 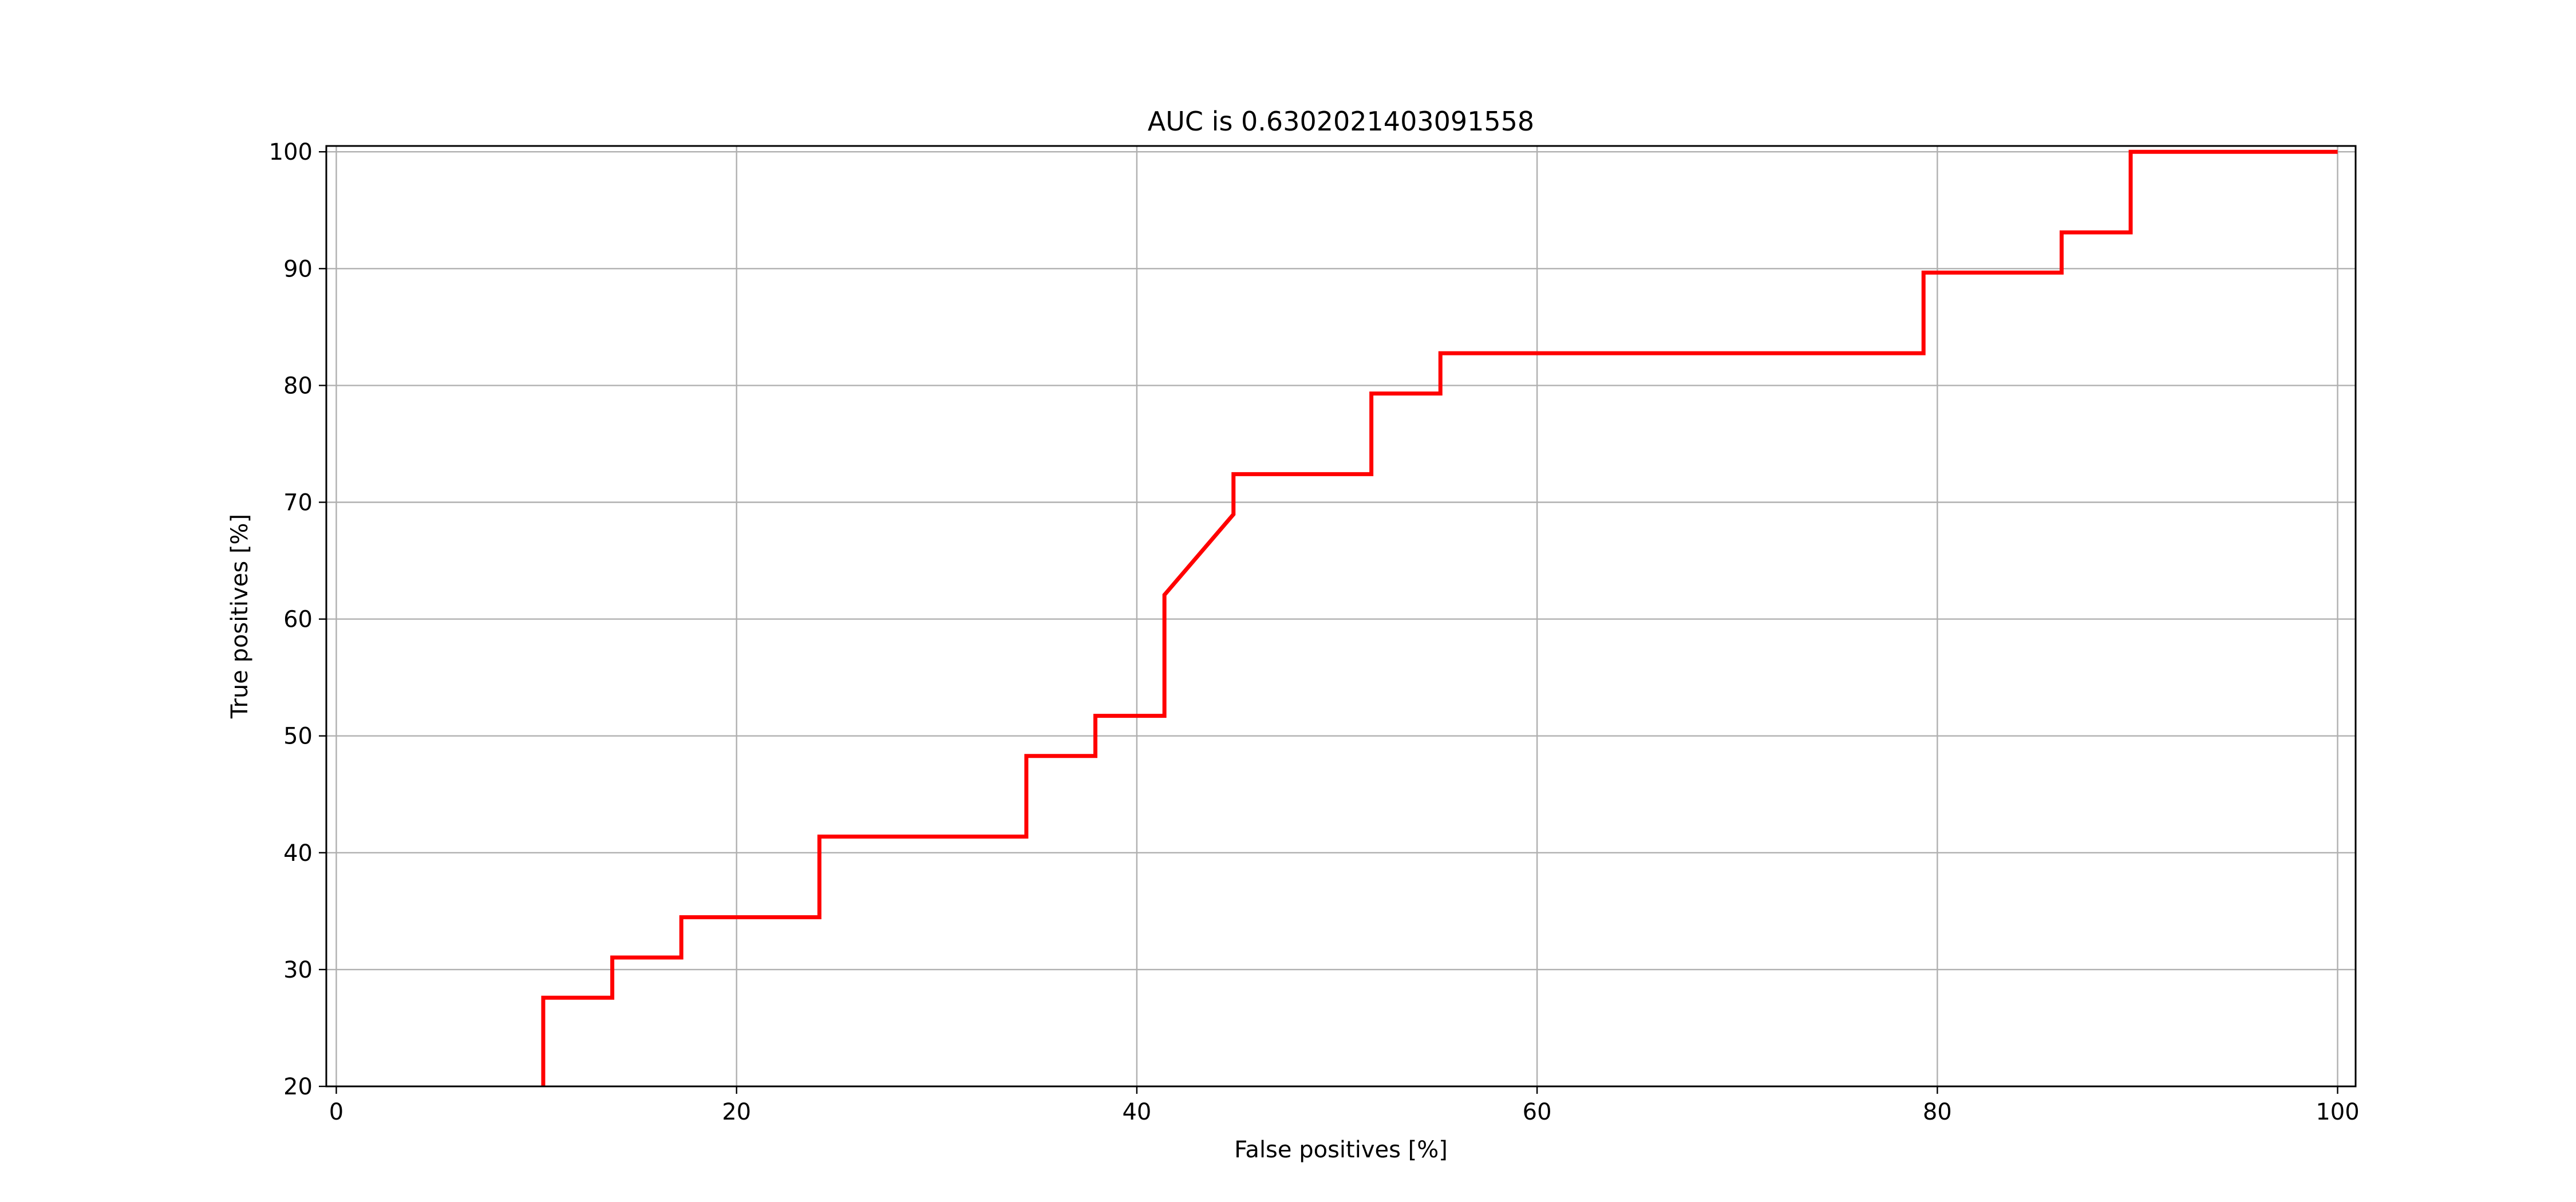 I want to click on x-tick-label: 40, so click(x=1136, y=1112).